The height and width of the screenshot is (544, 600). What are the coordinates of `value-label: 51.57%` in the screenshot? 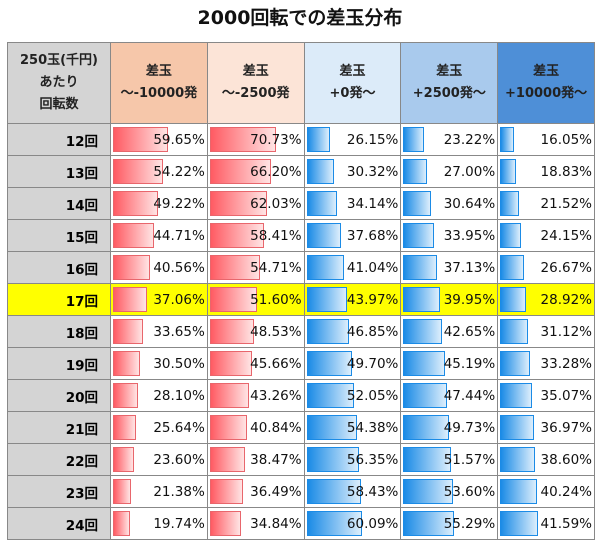 It's located at (469, 459).